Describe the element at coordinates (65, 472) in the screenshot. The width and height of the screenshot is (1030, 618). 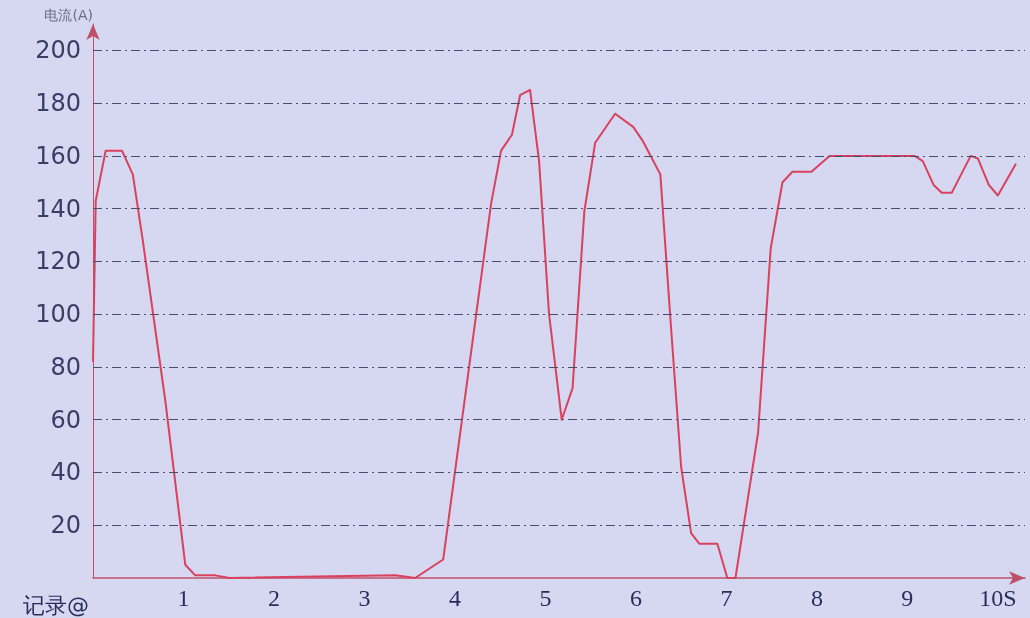
I see `y-tick-label: 40` at that location.